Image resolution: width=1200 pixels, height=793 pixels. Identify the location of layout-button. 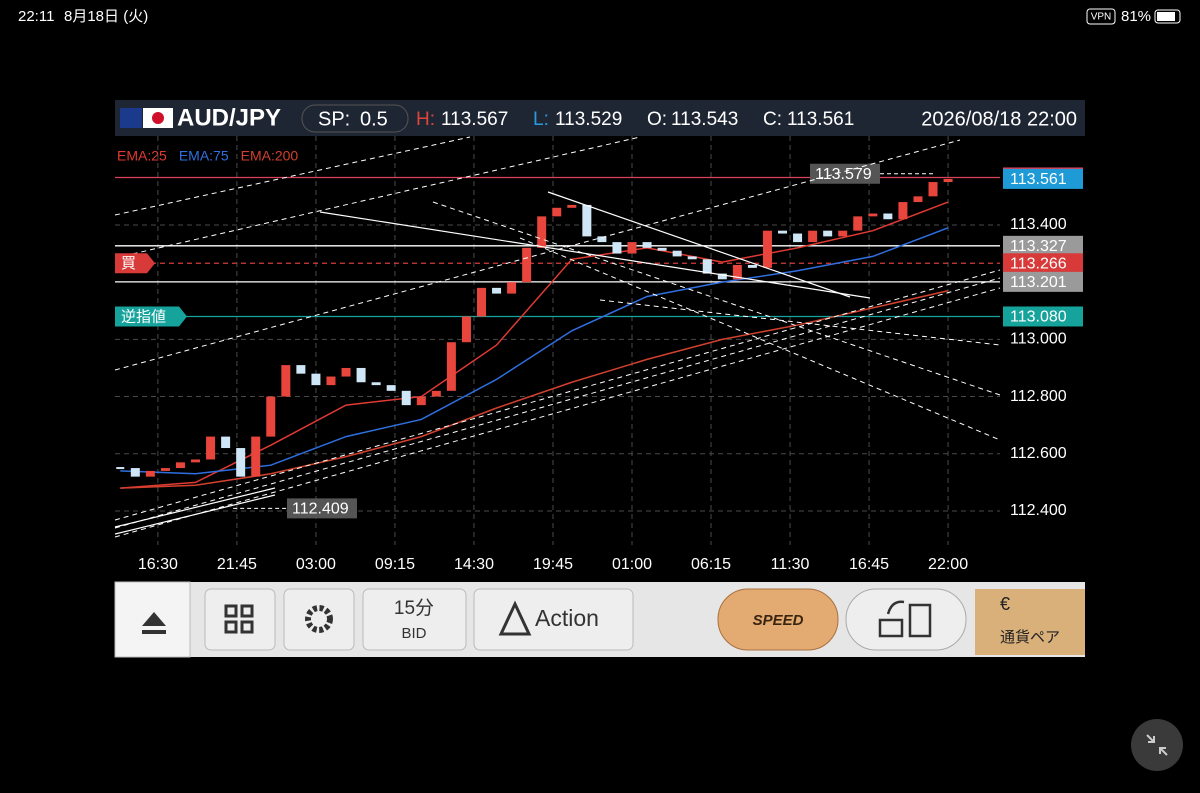
(240, 619).